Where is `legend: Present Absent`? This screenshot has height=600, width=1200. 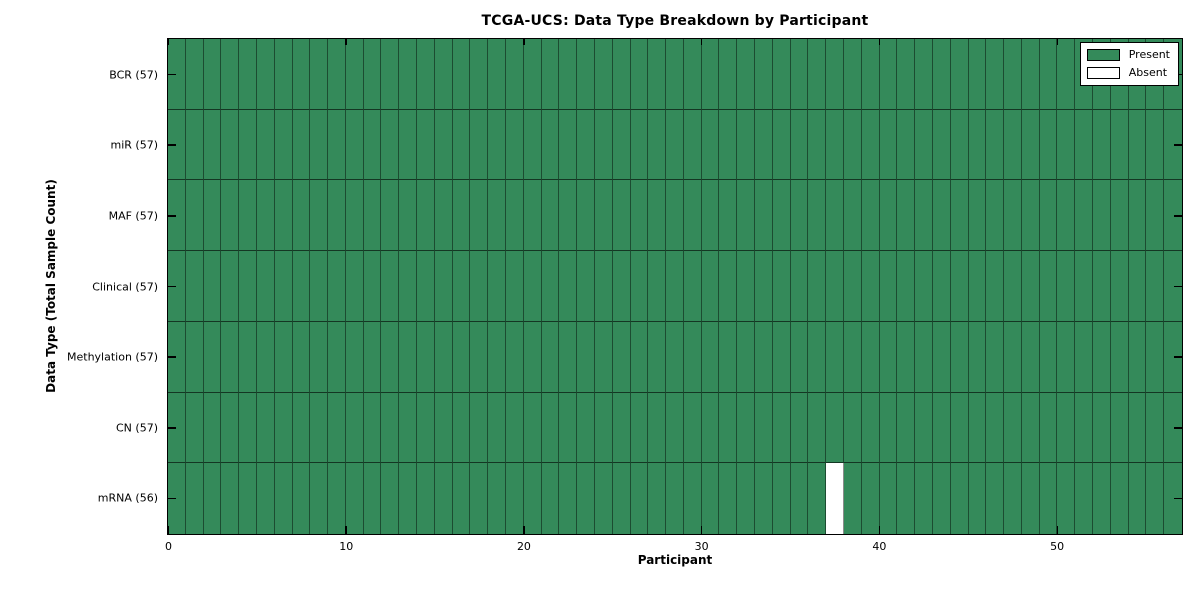
legend: Present Absent is located at coordinates (1129, 64).